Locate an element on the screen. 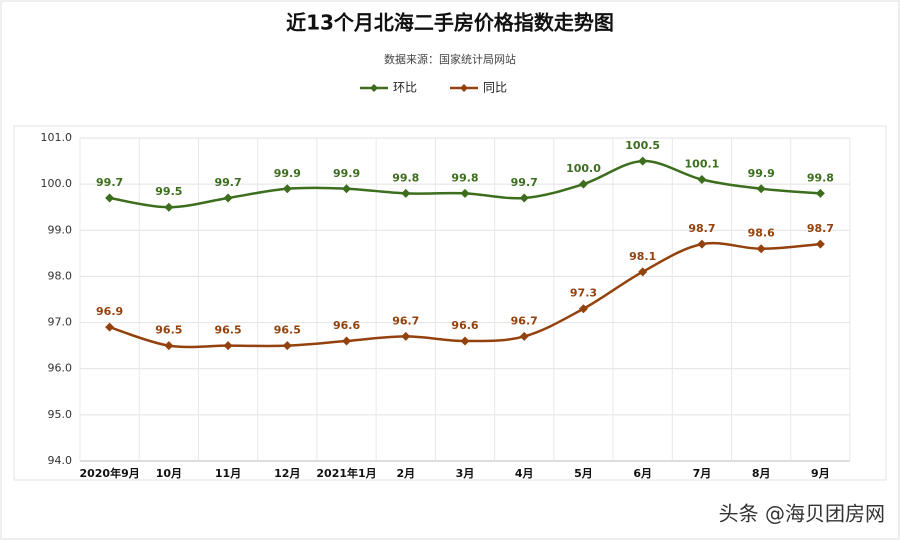 This screenshot has height=540, width=900. y-tick-label: 95.0 is located at coordinates (60, 414).